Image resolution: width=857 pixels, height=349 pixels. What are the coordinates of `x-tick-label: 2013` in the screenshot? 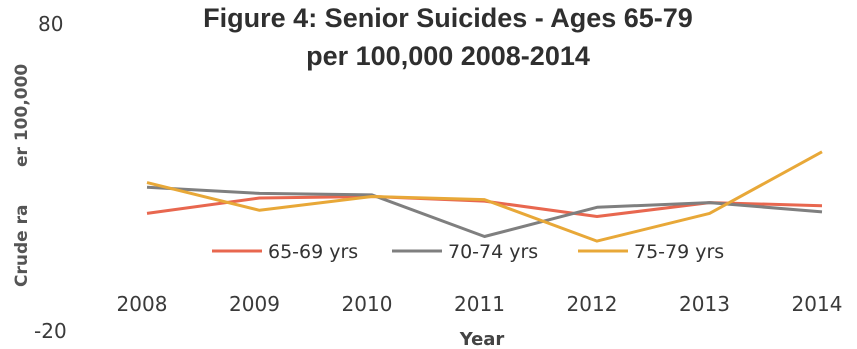 It's located at (704, 304).